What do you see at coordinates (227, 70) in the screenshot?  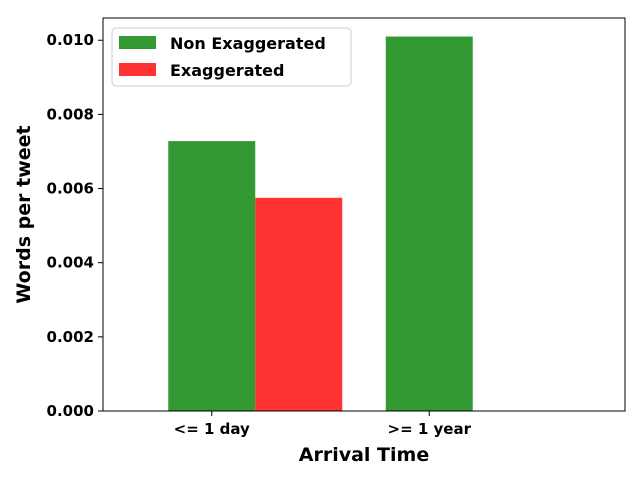 I see `legend-label-exaggerated: Exaggerated` at bounding box center [227, 70].